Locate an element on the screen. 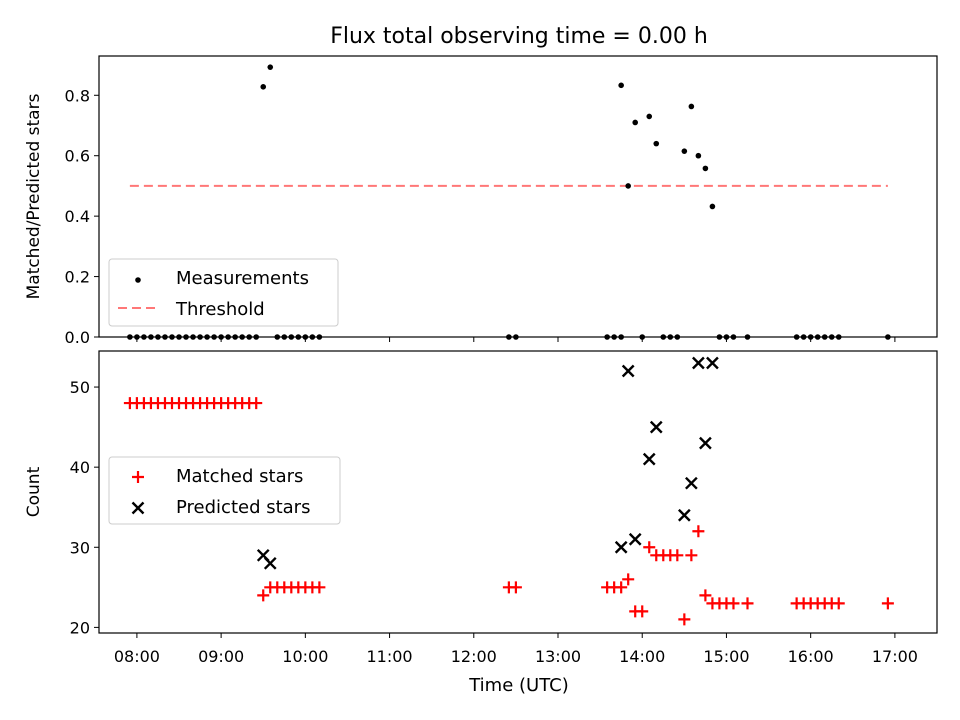 Image resolution: width=960 pixels, height=720 pixels. legend-predicted-swatch is located at coordinates (138, 508).